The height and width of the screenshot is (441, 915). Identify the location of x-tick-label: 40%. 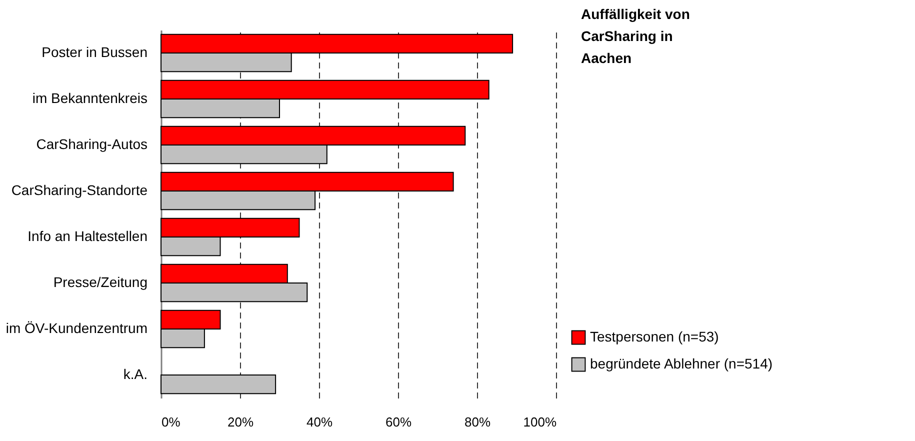
(319, 422).